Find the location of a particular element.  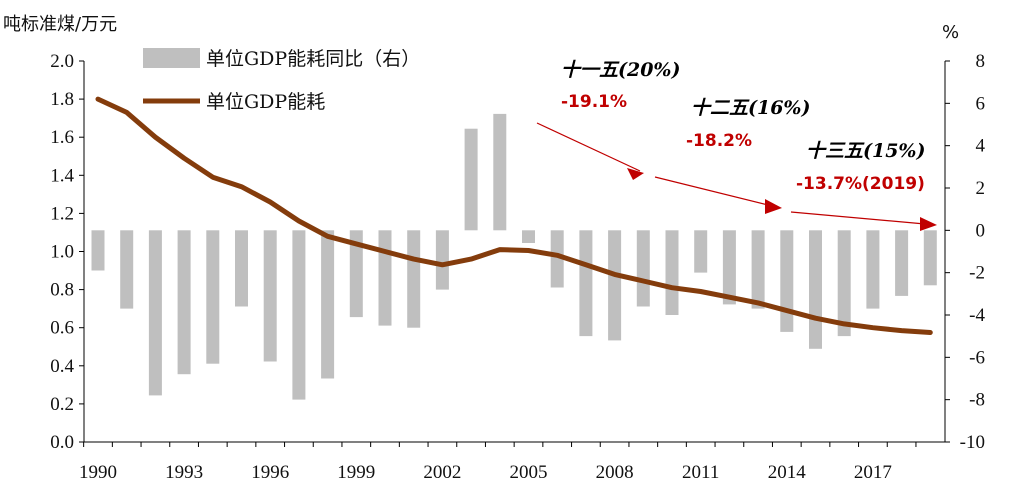

left-tick-label: 2.0 is located at coordinates (62, 61).